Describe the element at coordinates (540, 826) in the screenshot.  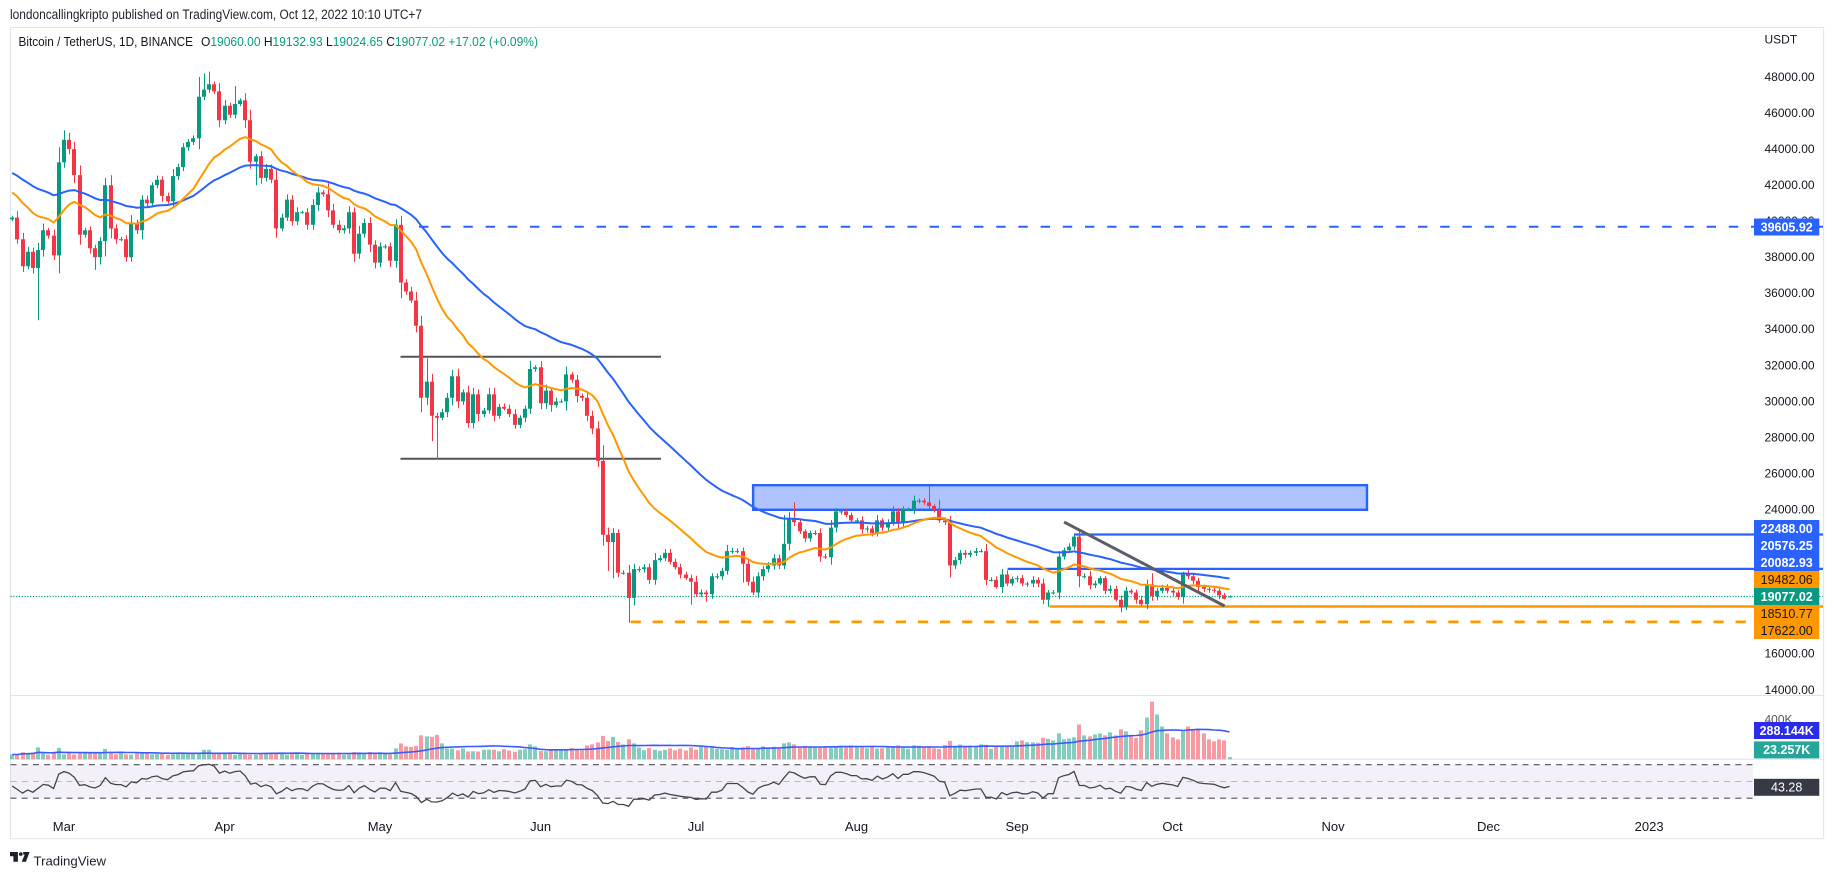
I see `svg-text: Jun` at that location.